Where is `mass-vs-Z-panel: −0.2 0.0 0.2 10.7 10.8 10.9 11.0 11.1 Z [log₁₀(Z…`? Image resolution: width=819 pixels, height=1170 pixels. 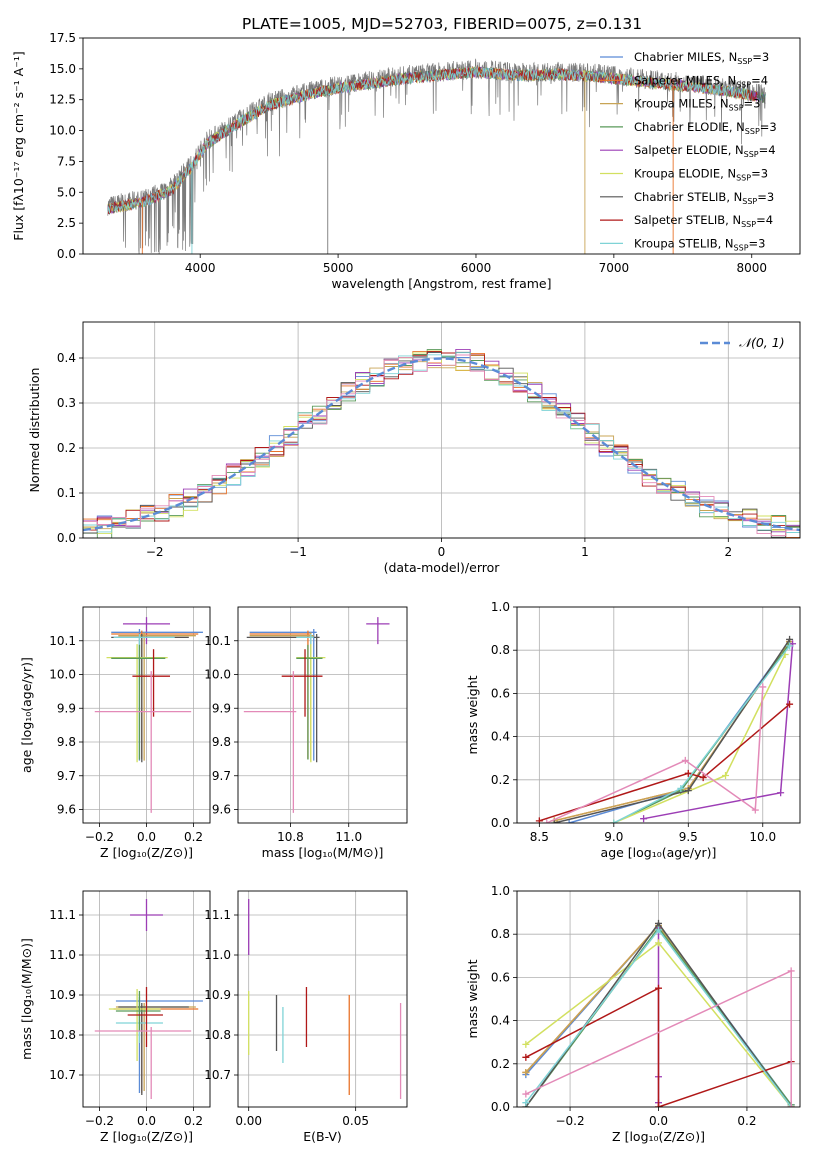 mass-vs-Z-panel: −0.2 0.0 0.2 10.7 10.8 10.9 11.0 11.1 Z [log₁₀(Z… is located at coordinates (115, 1017).